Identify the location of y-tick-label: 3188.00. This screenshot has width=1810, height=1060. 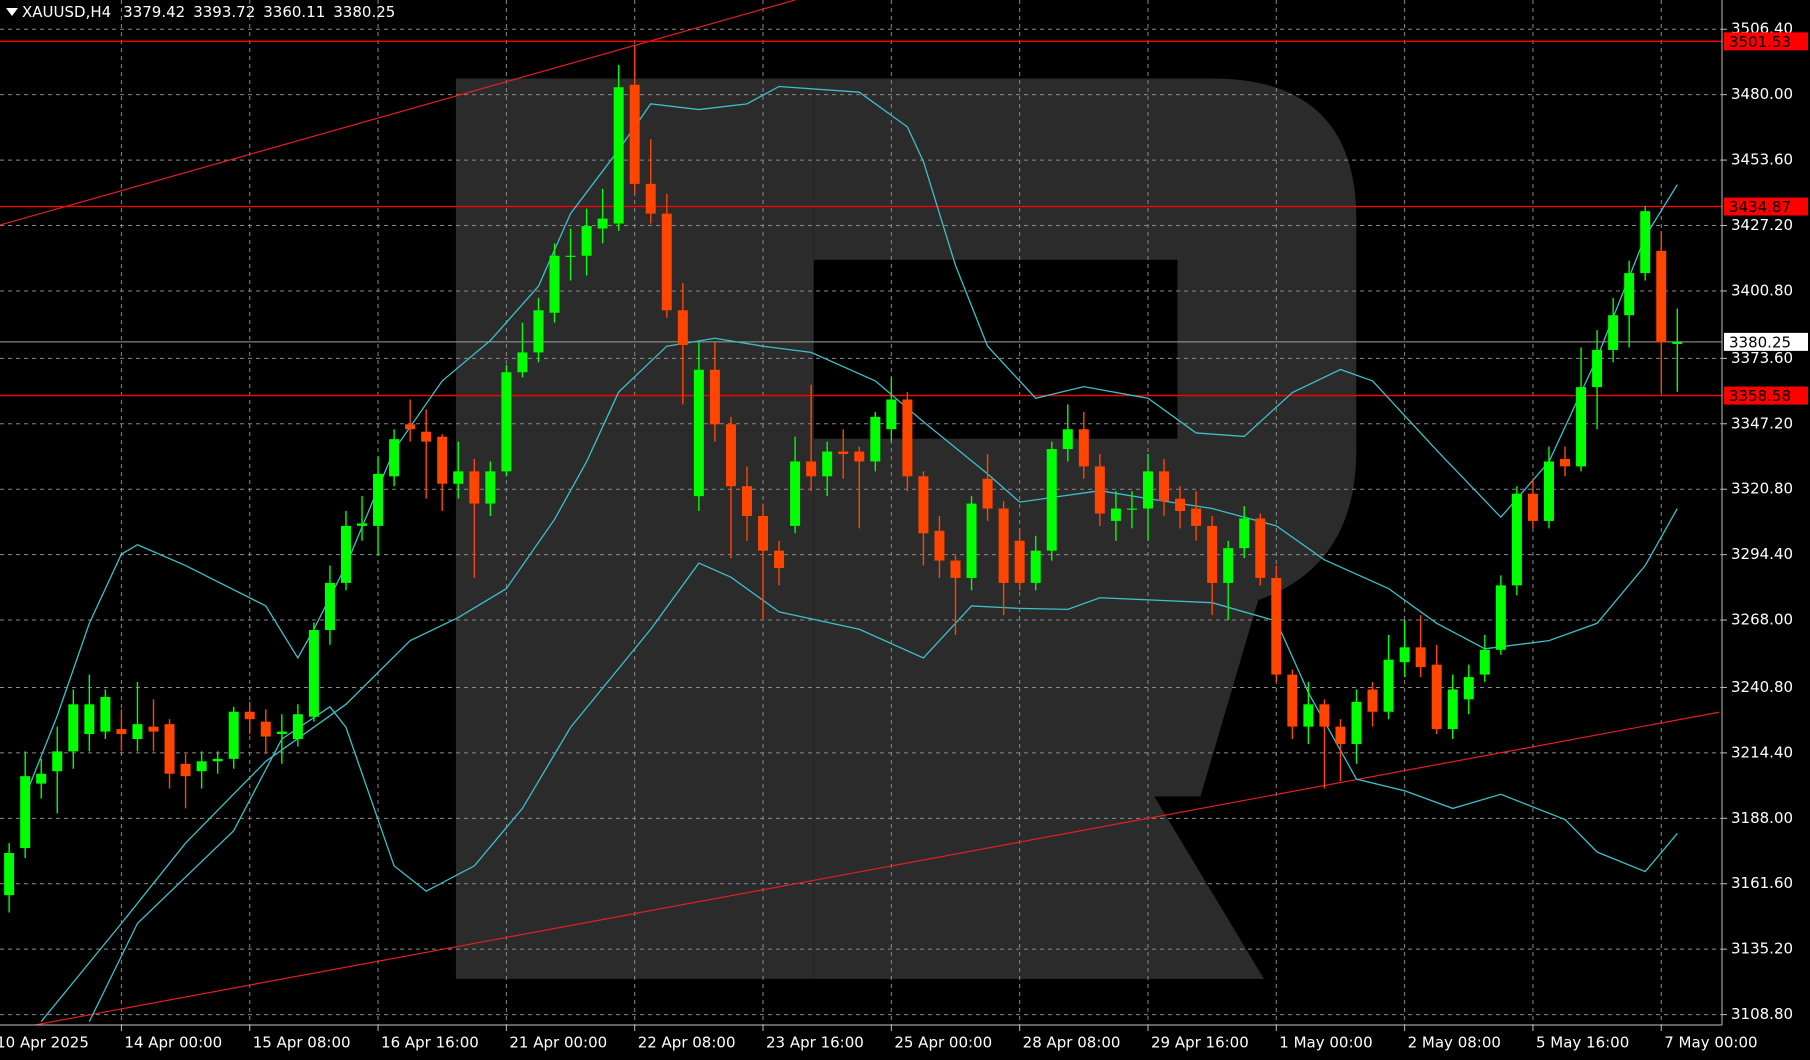
(1762, 818).